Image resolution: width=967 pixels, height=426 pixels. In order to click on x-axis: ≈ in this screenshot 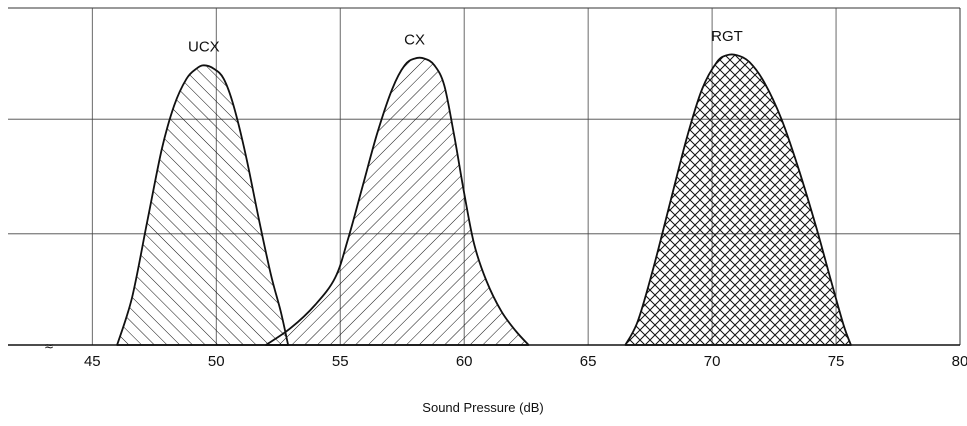, I will do `click(484, 346)`.